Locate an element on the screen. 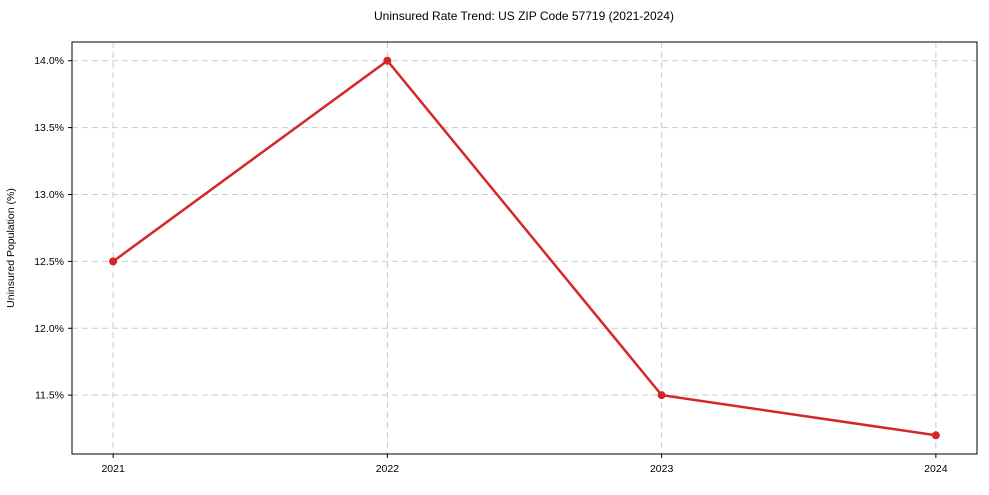 This screenshot has height=495, width=989. y-tick-label: 12.0% is located at coordinates (49, 329).